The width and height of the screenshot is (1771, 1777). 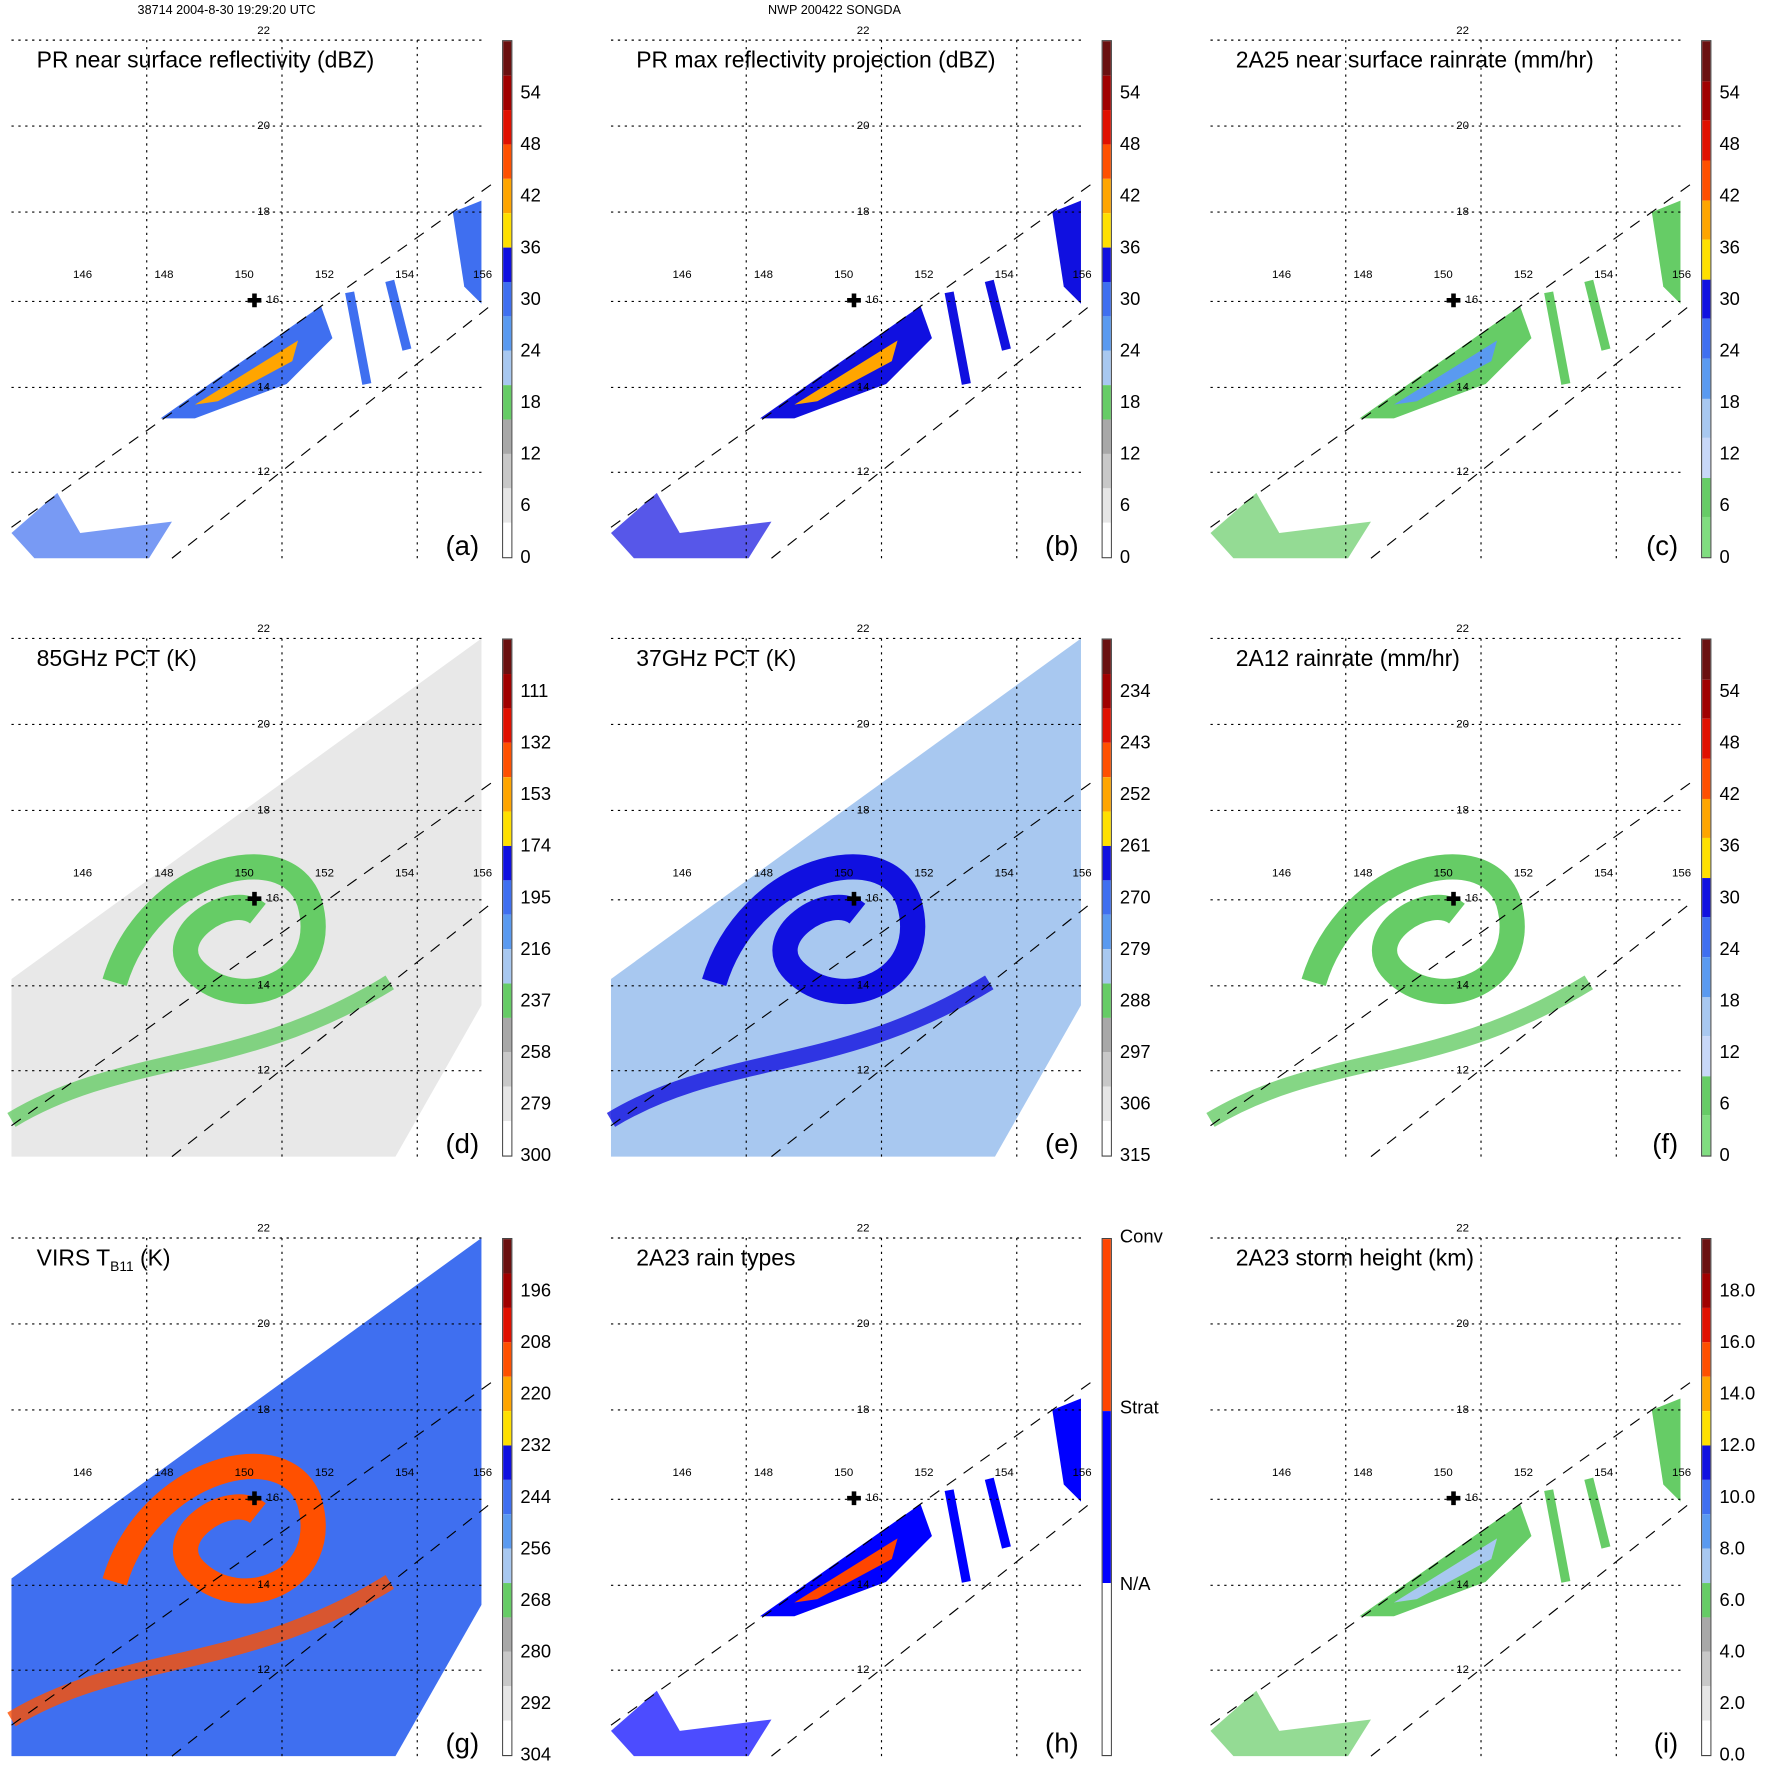 I want to click on storm-center-cross-icon, so click(x=1453, y=300).